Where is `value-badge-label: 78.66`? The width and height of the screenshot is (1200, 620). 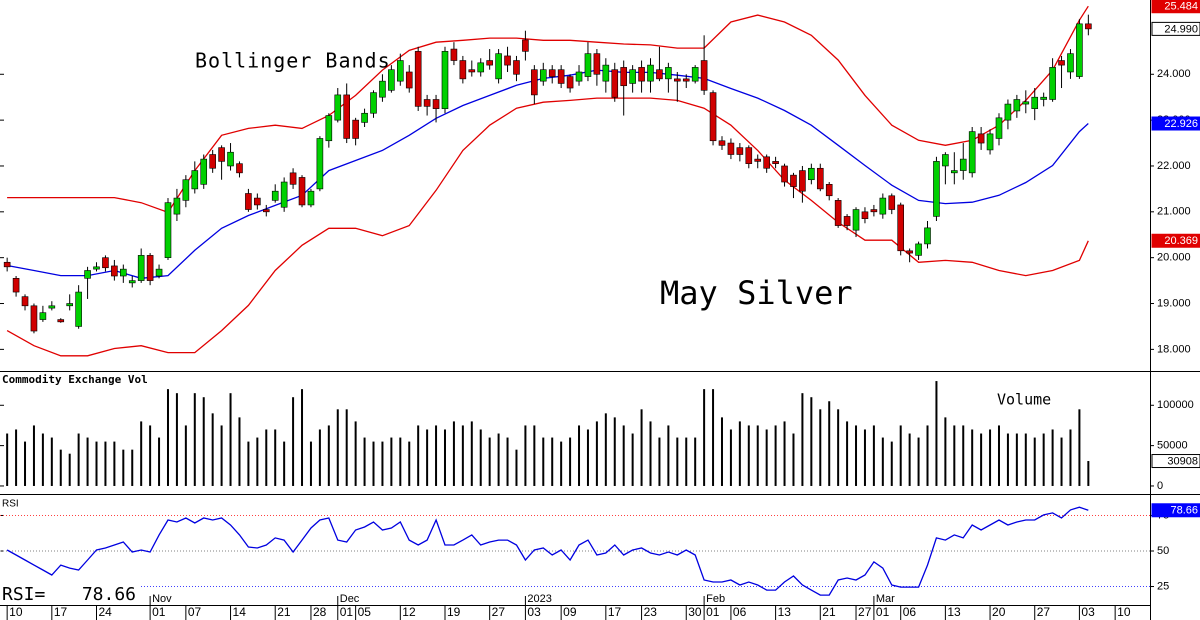
value-badge-label: 78.66 is located at coordinates (1184, 511).